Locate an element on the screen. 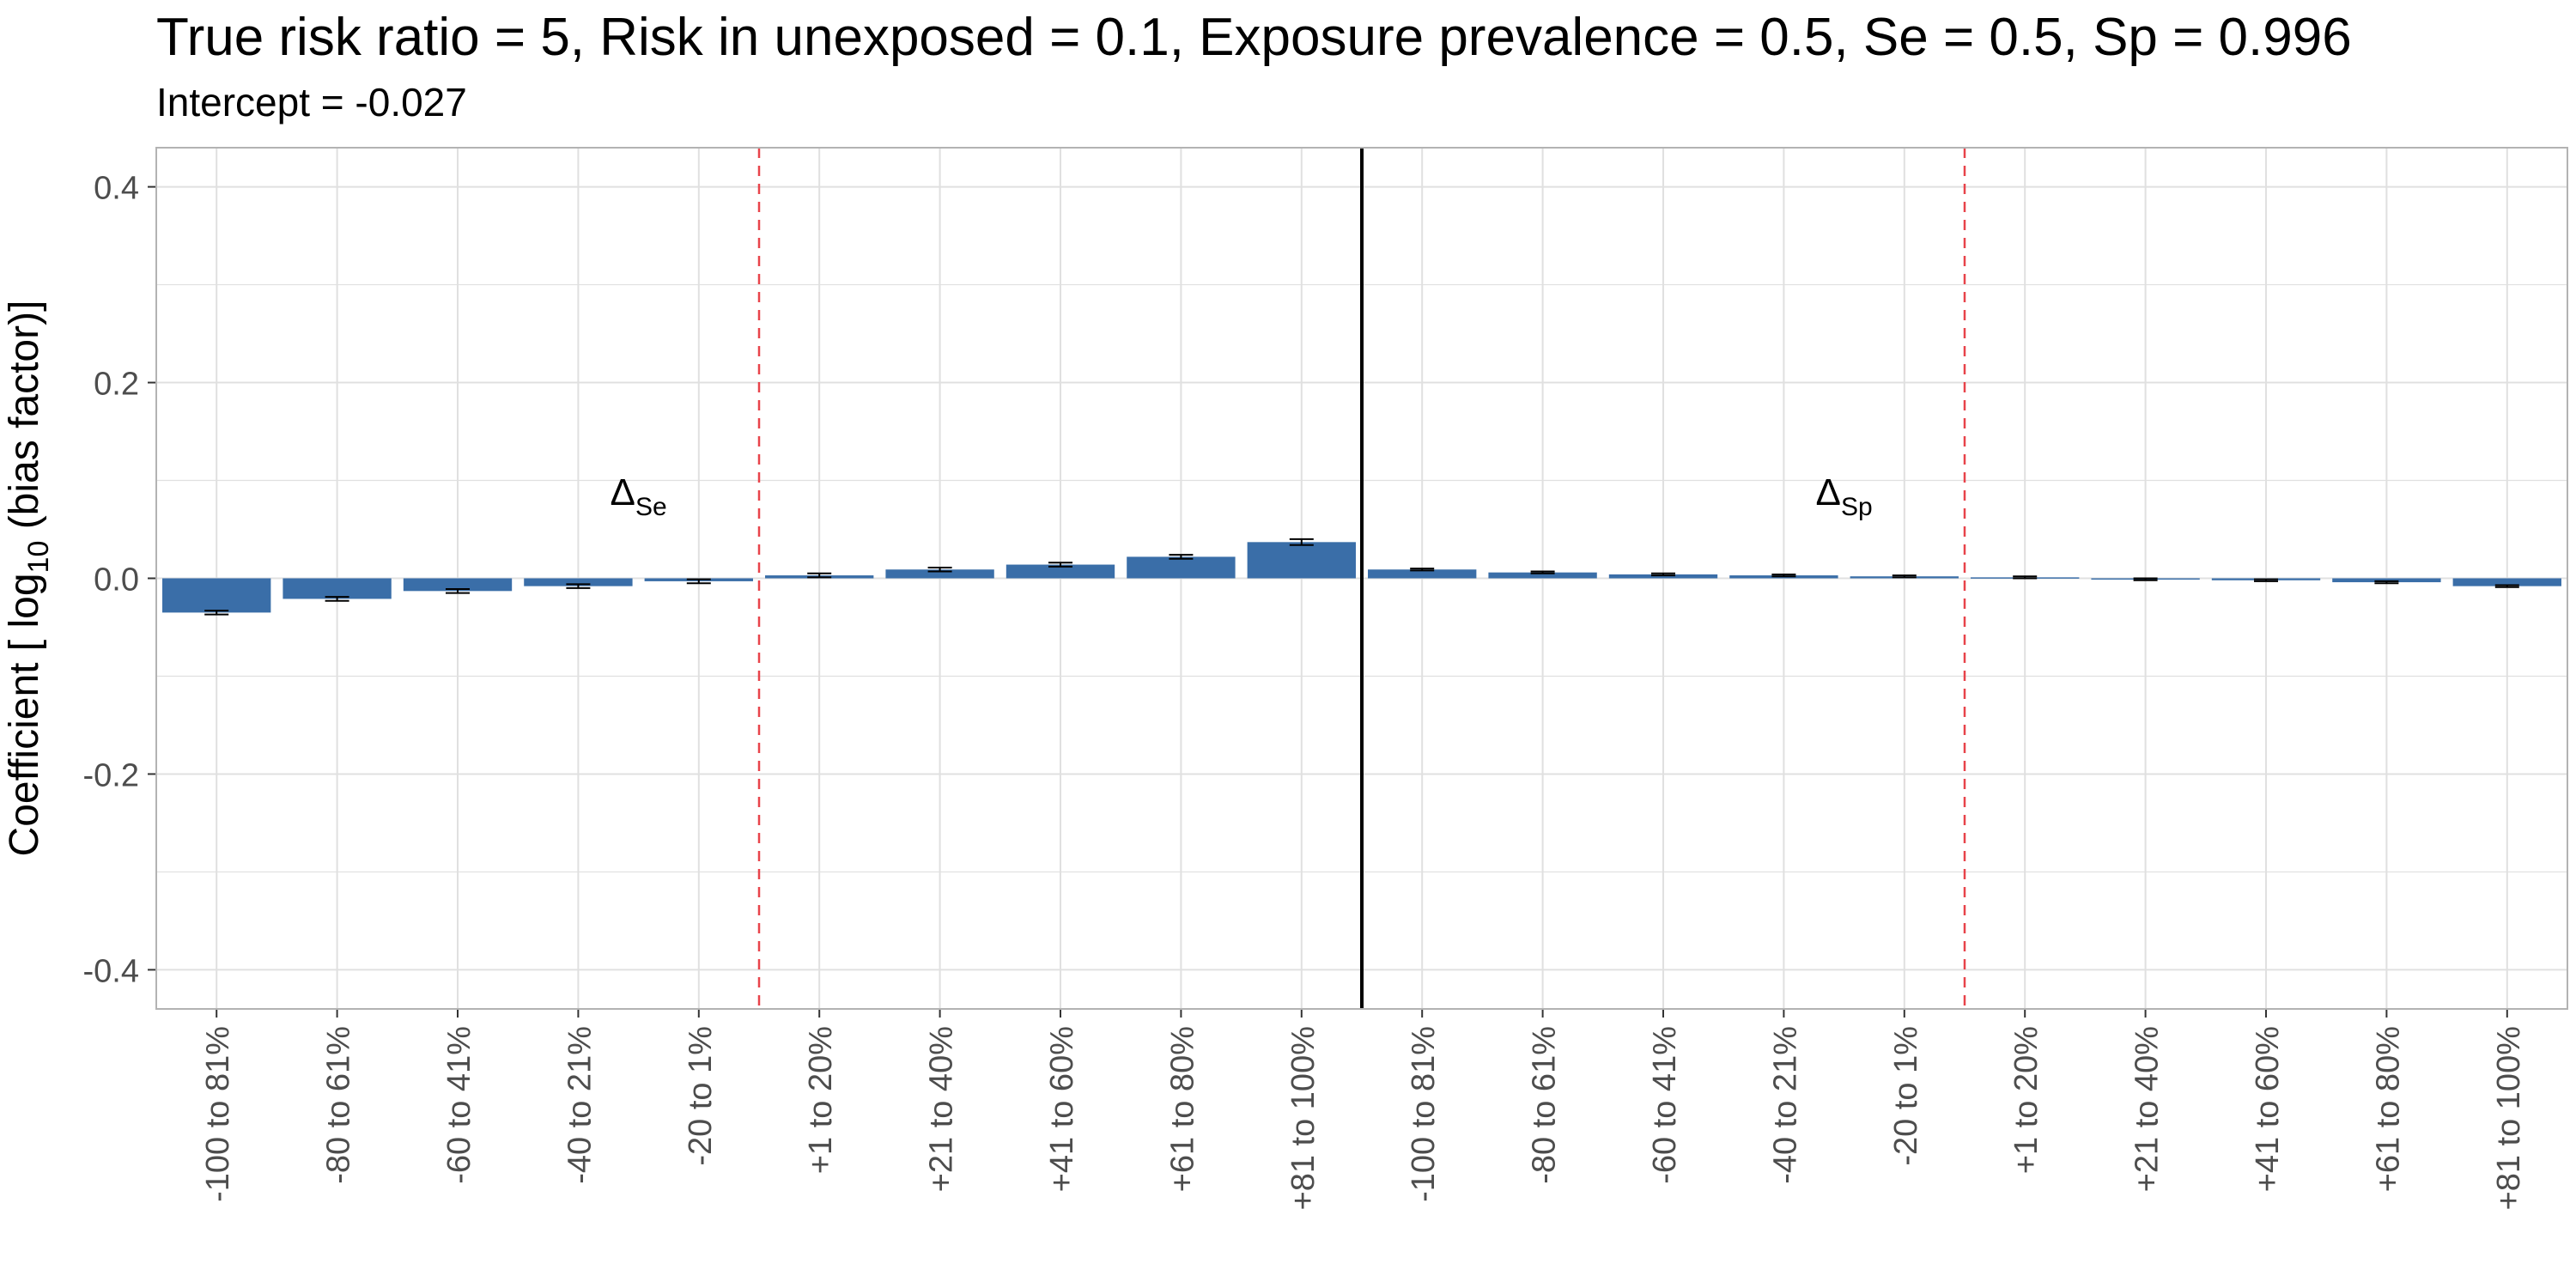 This screenshot has width=2576, height=1288. y-tick-label: 0.0 is located at coordinates (117, 580).